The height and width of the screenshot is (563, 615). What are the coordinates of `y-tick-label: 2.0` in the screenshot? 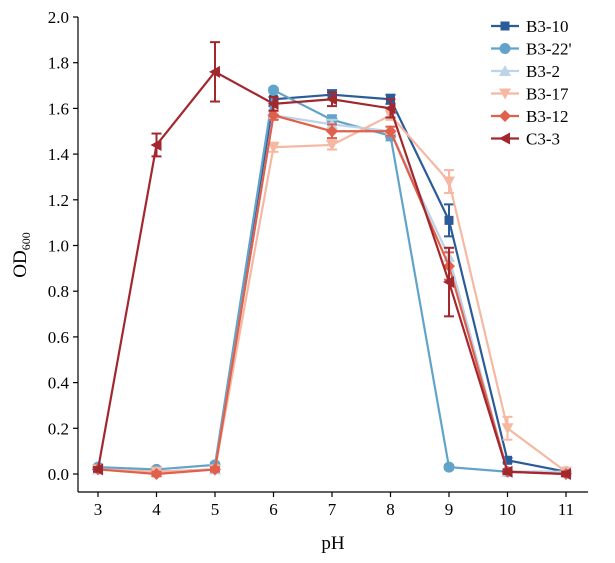 It's located at (58, 17).